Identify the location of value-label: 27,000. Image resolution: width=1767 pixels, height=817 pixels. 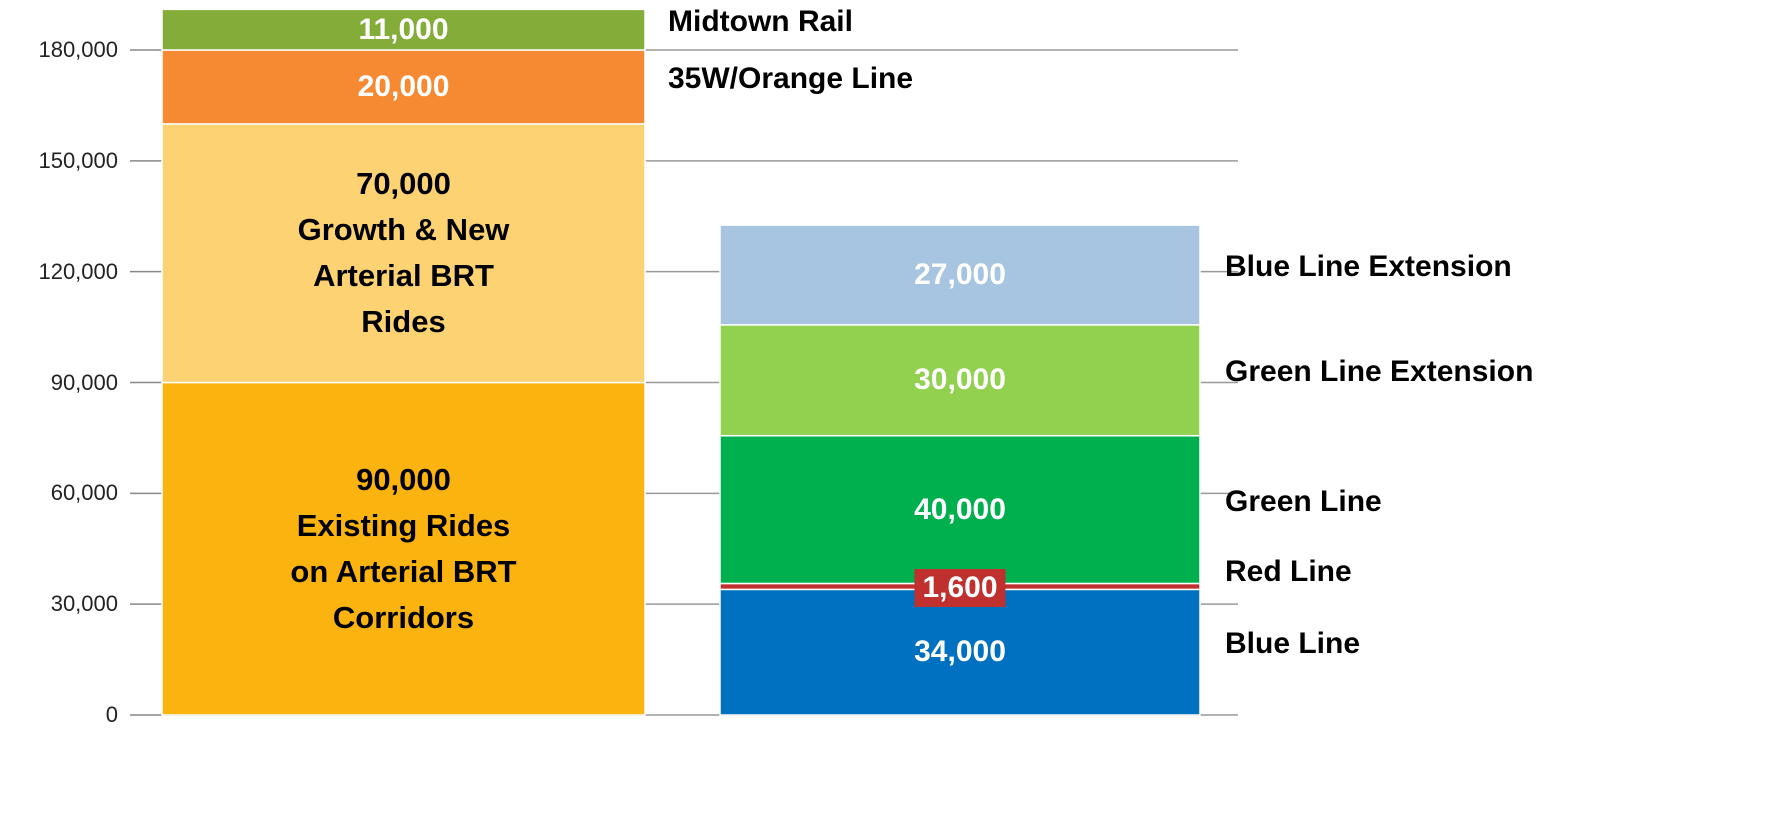
(960, 274).